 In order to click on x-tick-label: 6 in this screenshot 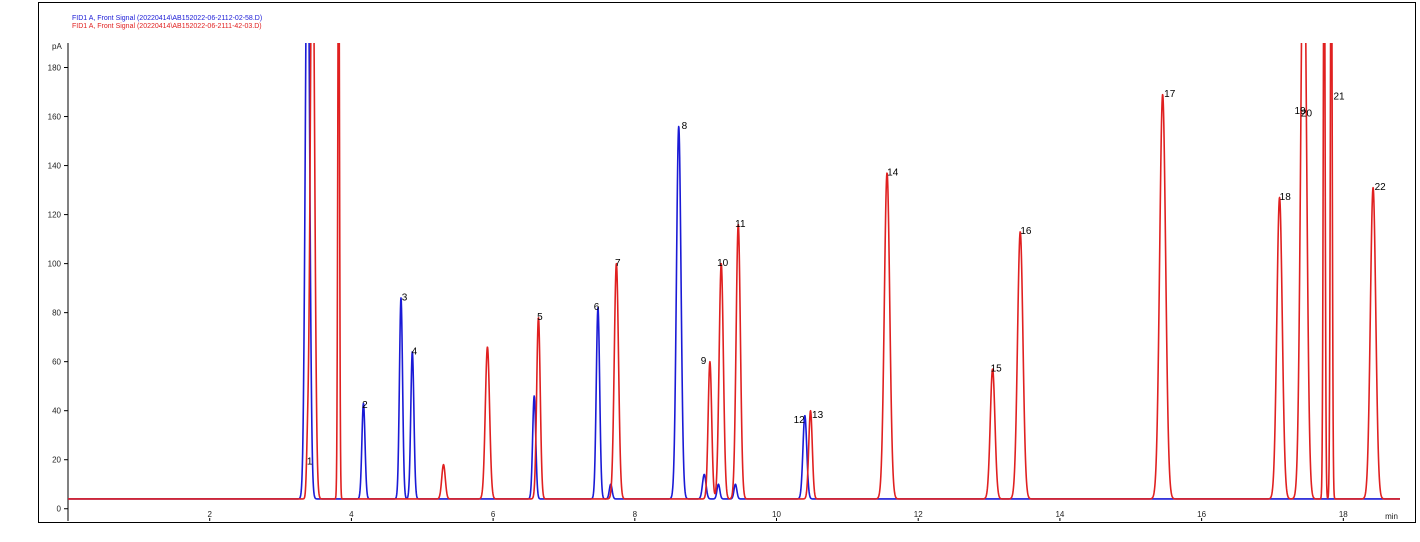, I will do `click(493, 514)`.